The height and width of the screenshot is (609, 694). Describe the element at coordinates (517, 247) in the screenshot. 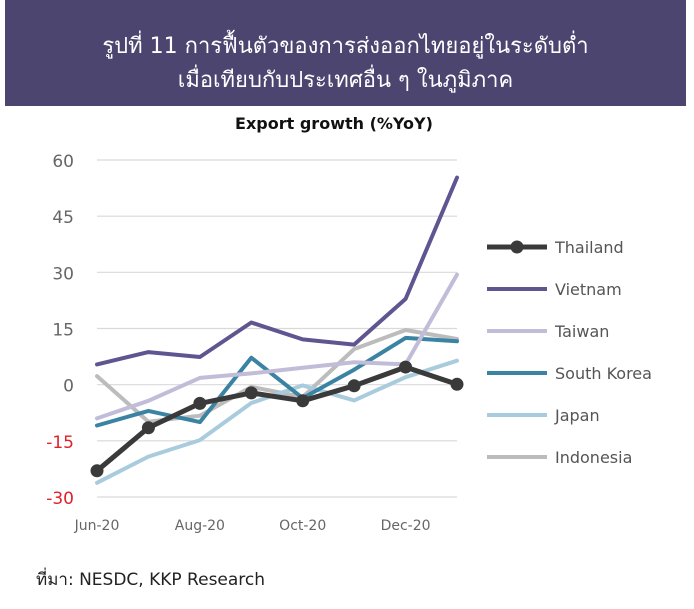

I see `legend-marker-thailand` at that location.